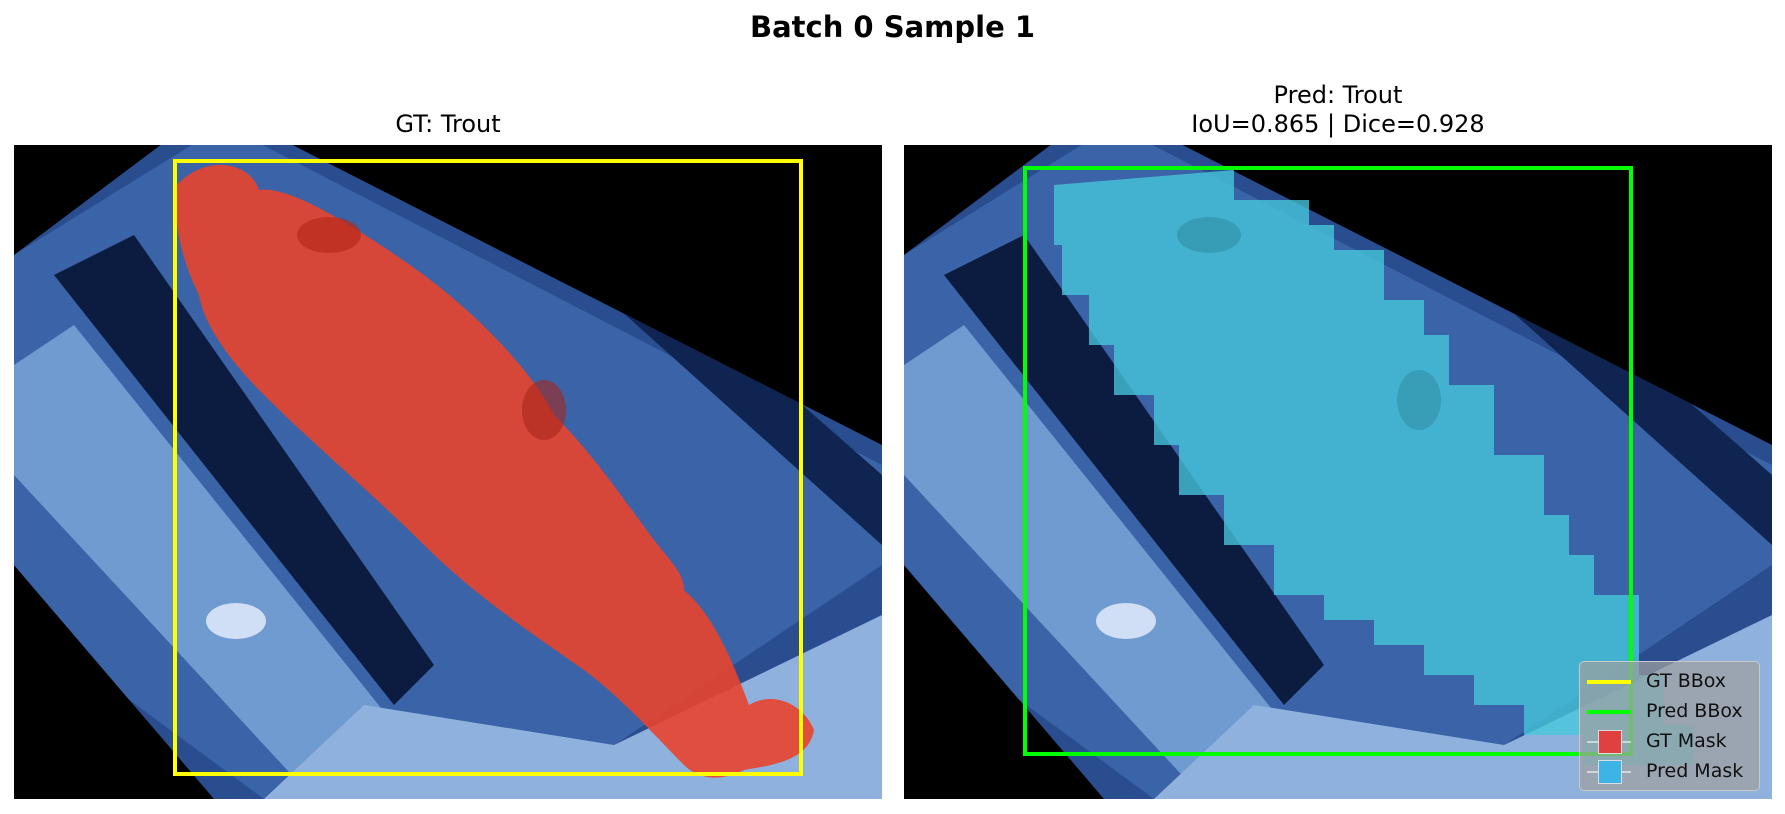 The width and height of the screenshot is (1785, 814). I want to click on legend-item-gt-bbox: GT BBox, so click(1669, 682).